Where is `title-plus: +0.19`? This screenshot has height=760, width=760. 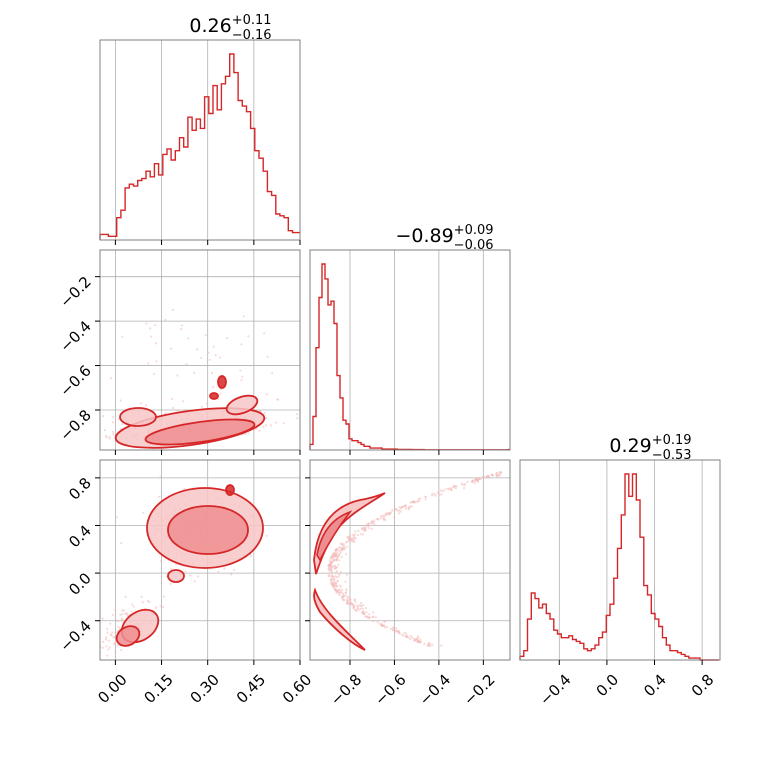
title-plus: +0.19 is located at coordinates (672, 440).